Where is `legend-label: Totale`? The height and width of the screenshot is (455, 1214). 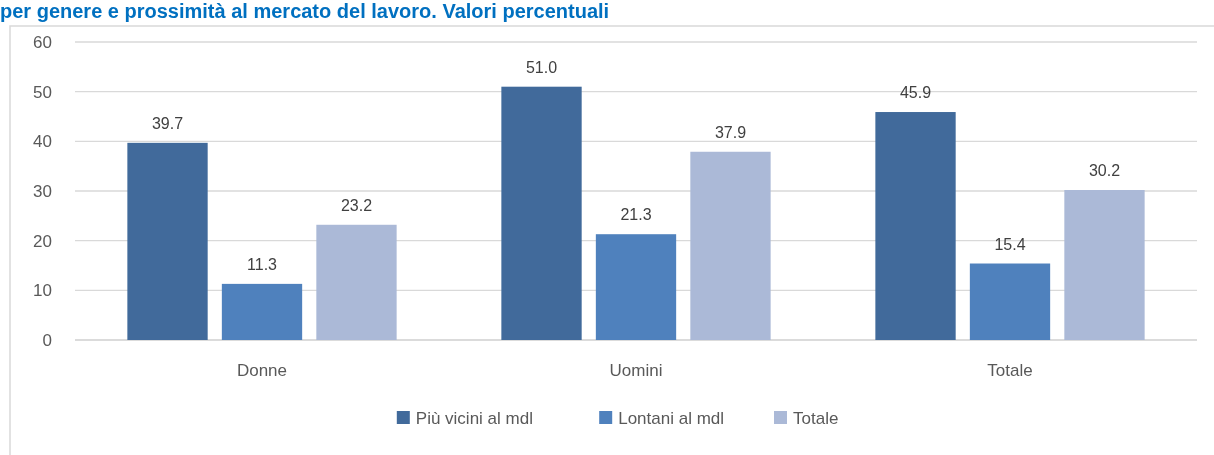 legend-label: Totale is located at coordinates (816, 418).